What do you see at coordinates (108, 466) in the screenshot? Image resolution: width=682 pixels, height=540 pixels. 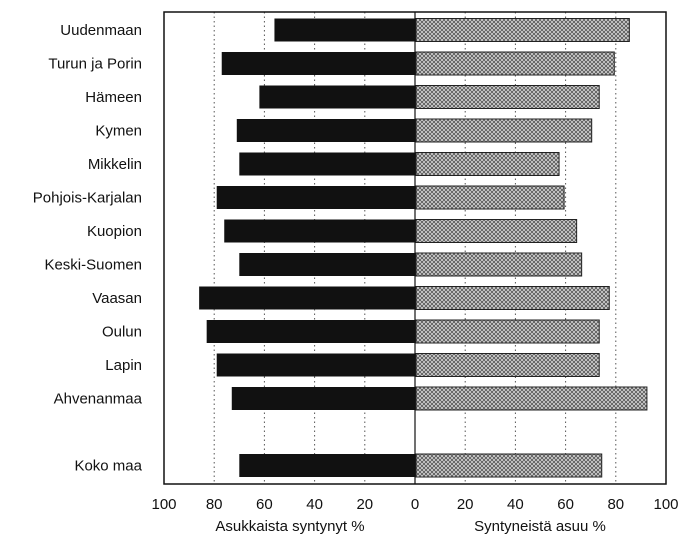 I see `category-label: Koko maa` at bounding box center [108, 466].